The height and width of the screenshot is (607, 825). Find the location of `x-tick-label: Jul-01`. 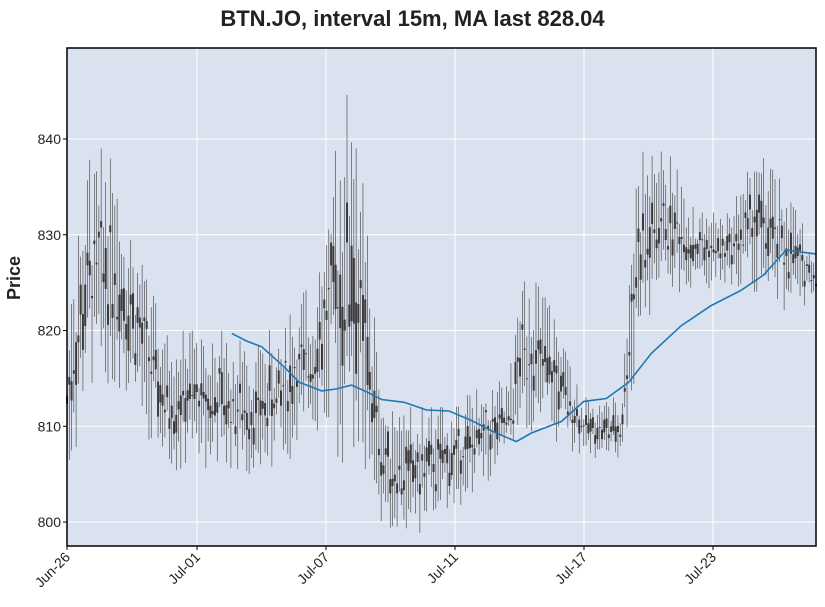

x-tick-label: Jul-01 is located at coordinates (184, 568).